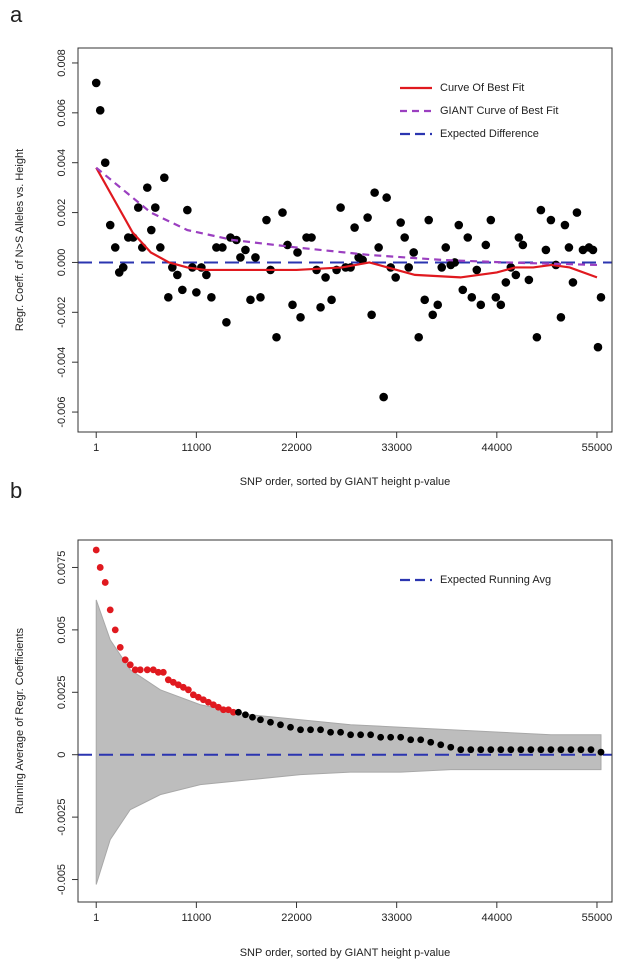 The width and height of the screenshot is (620, 967). What do you see at coordinates (62, 263) in the screenshot?
I see `y-tick-label: 0.000` at bounding box center [62, 263].